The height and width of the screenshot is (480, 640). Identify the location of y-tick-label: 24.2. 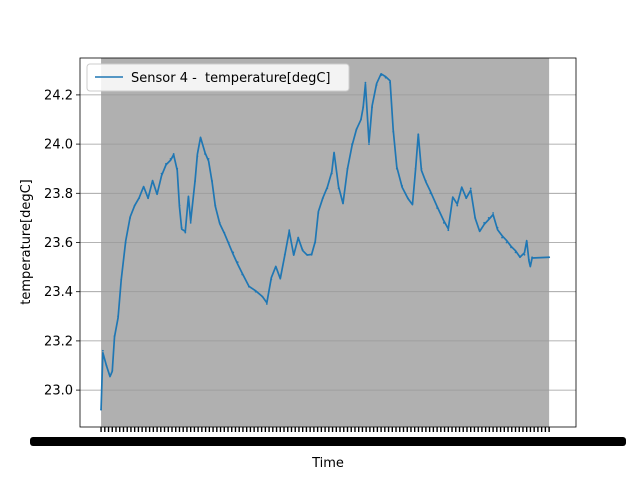
(58, 95).